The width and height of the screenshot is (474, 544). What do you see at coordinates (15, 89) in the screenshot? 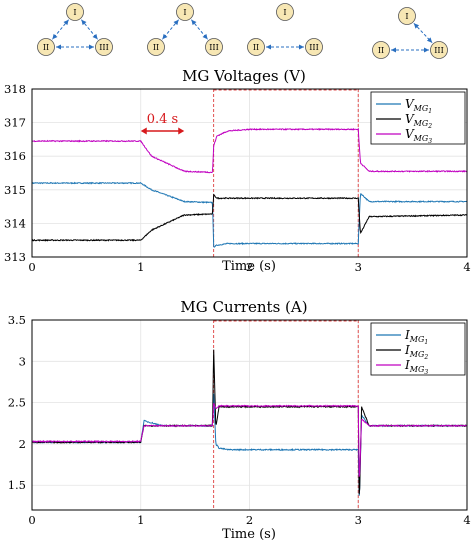
I see `y-tick-label: 318` at bounding box center [15, 89].